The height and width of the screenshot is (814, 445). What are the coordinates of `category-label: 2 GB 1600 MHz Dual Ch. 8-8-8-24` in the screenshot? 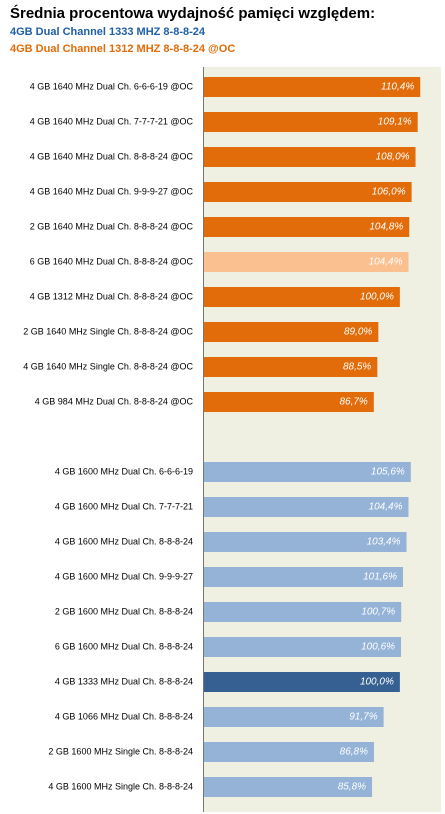 It's located at (124, 611).